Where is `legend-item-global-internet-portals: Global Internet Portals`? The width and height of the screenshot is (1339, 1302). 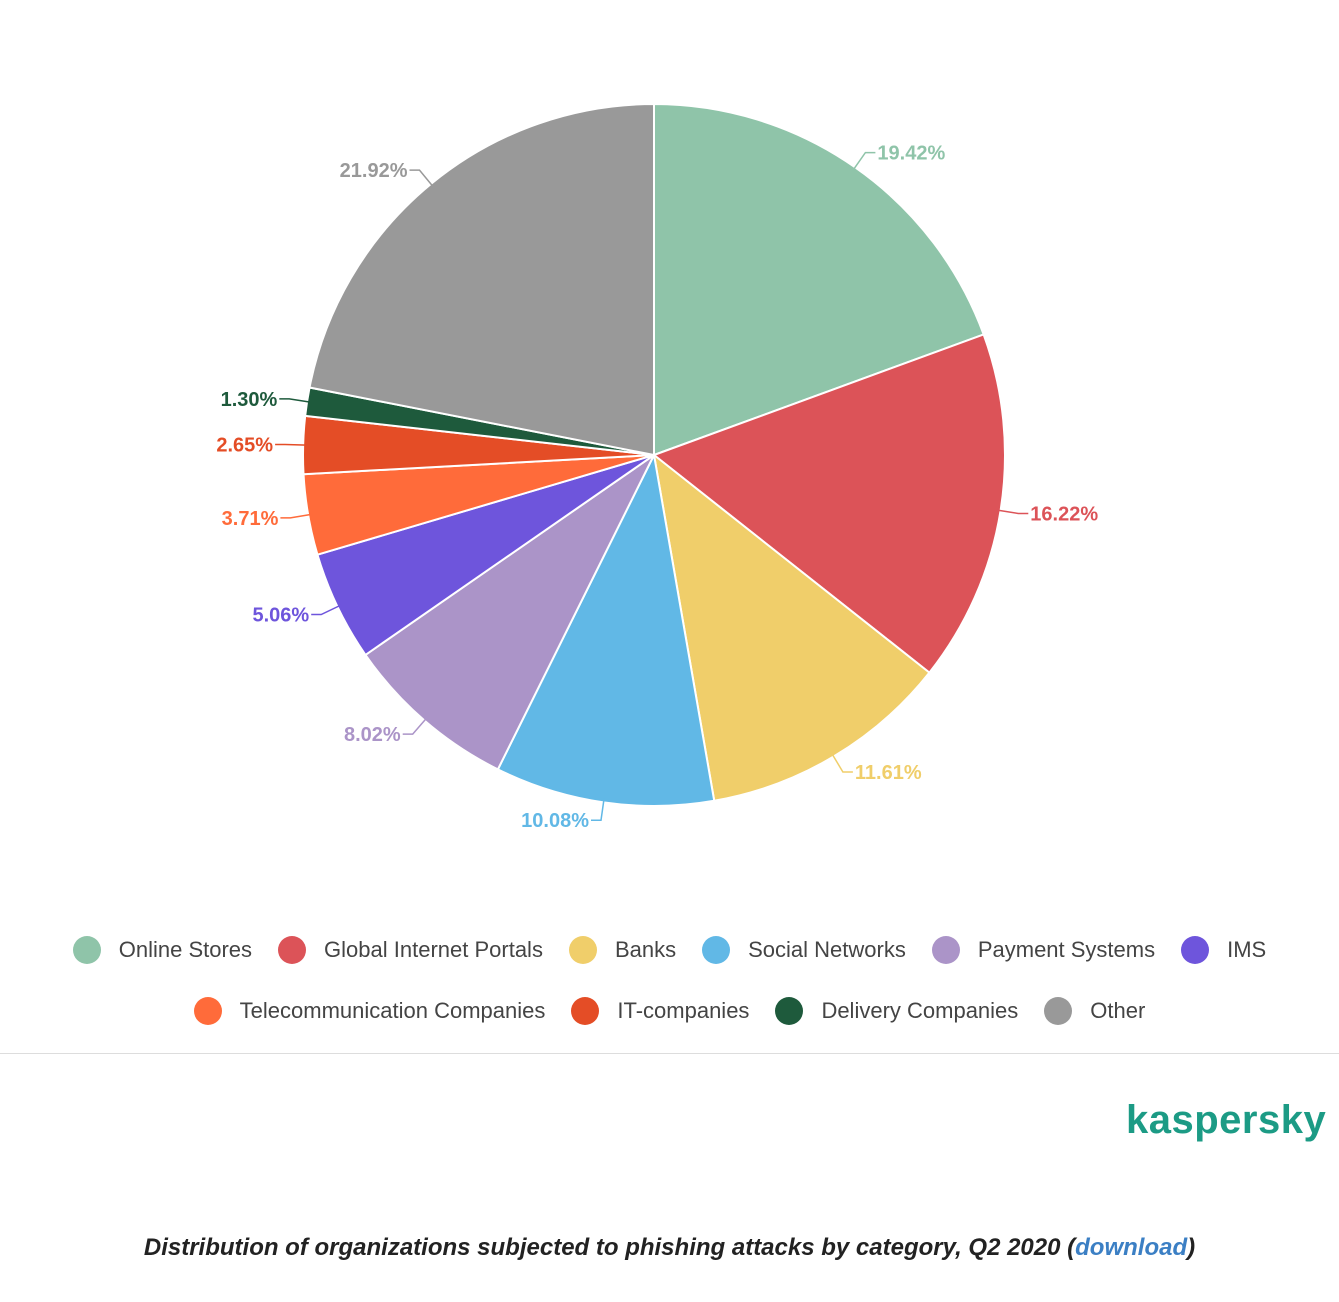
legend-item-global-internet-portals: Global Internet Portals is located at coordinates (410, 950).